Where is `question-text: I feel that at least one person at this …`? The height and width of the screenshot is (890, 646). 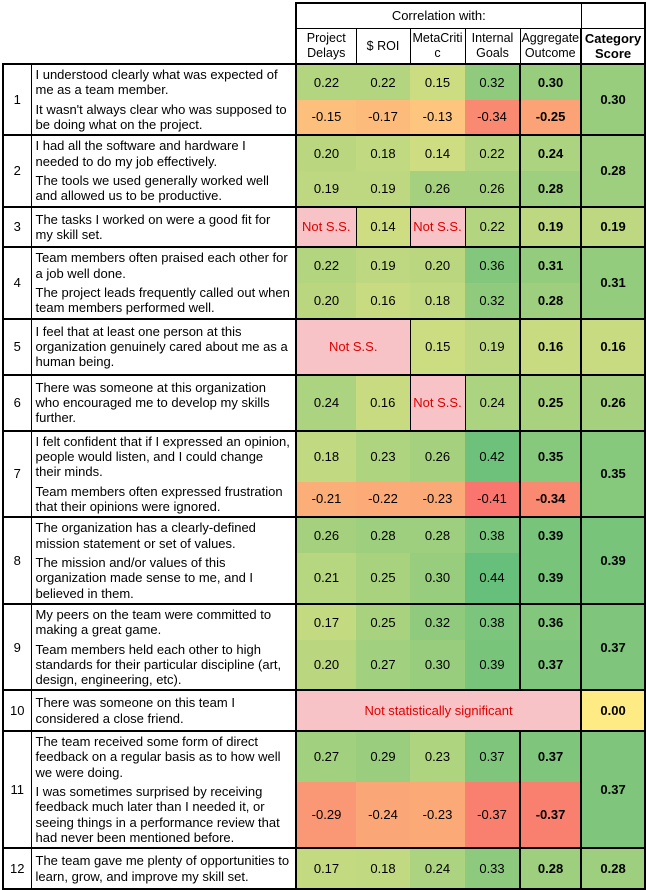 question-text: I feel that at least one person at this … is located at coordinates (164, 346).